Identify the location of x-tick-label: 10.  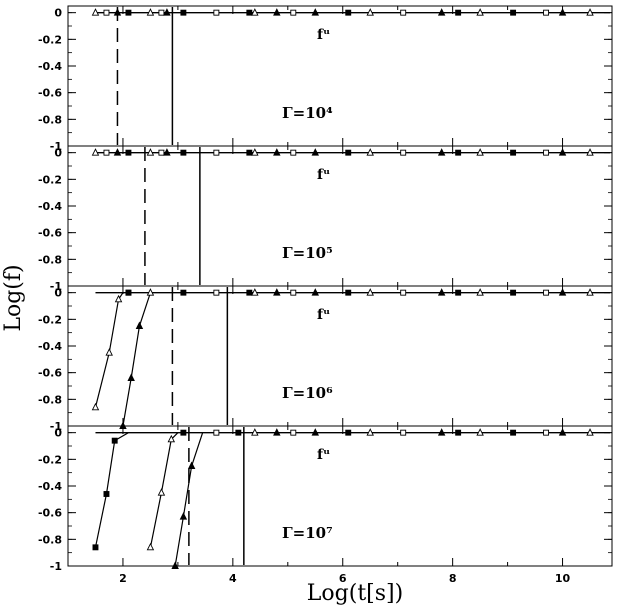
(563, 578).